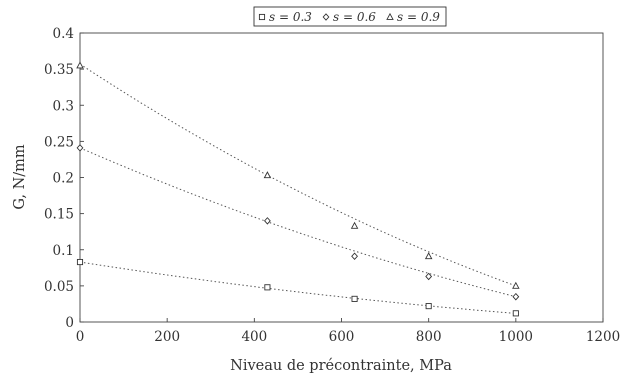 Image resolution: width=628 pixels, height=381 pixels. Describe the element at coordinates (69, 323) in the screenshot. I see `y-tick-label: 0` at that location.